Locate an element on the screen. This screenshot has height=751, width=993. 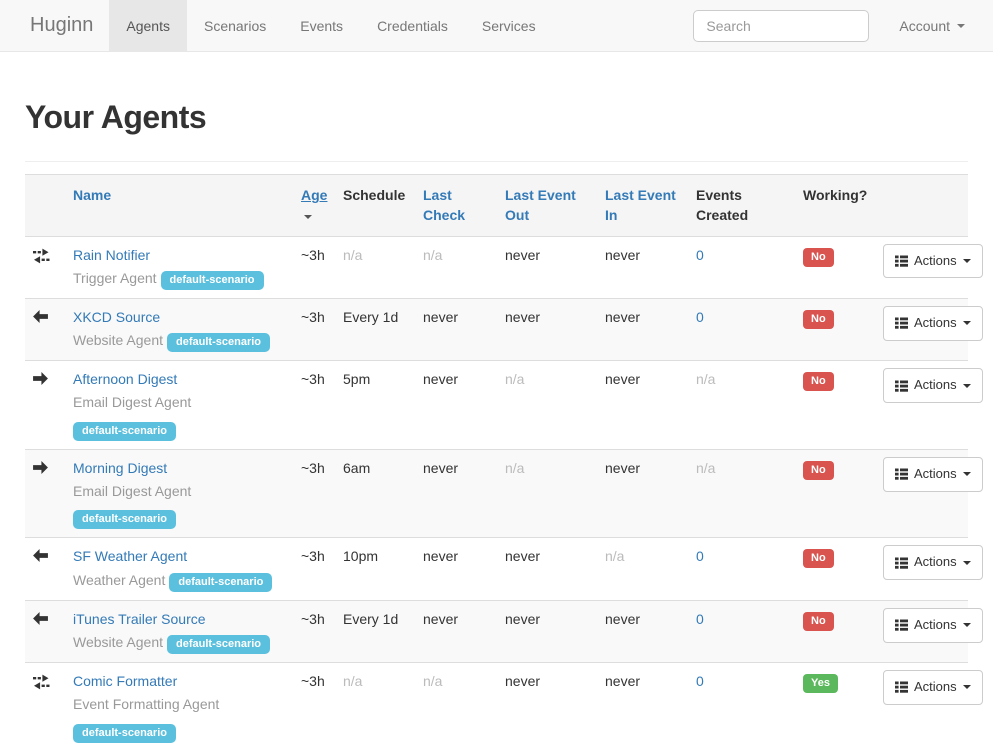
agent-type: Website Agent is located at coordinates (118, 641).